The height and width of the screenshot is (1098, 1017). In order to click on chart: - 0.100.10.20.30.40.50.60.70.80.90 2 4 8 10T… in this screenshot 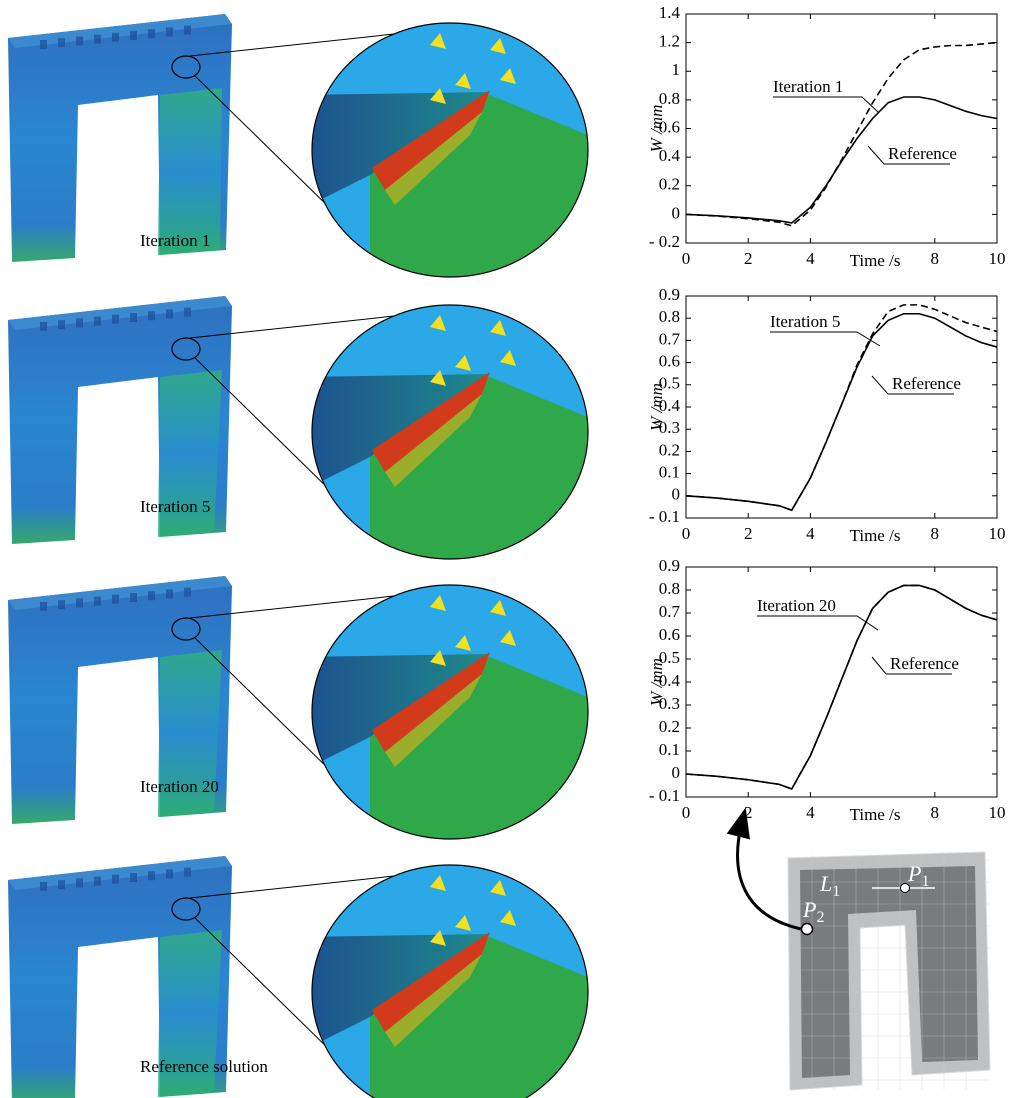, I will do `click(826, 690)`.